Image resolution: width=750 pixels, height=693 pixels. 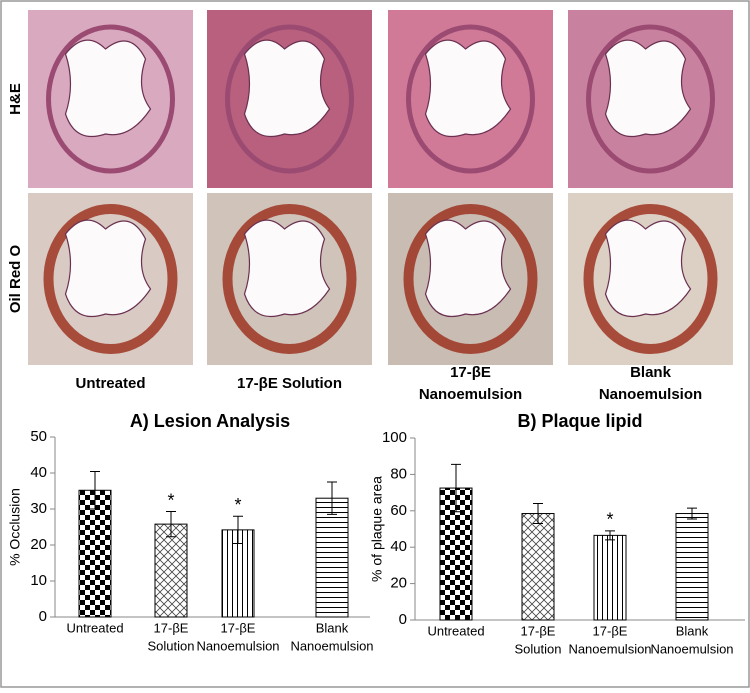 I want to click on y-tick-label: 80, so click(x=398, y=473).